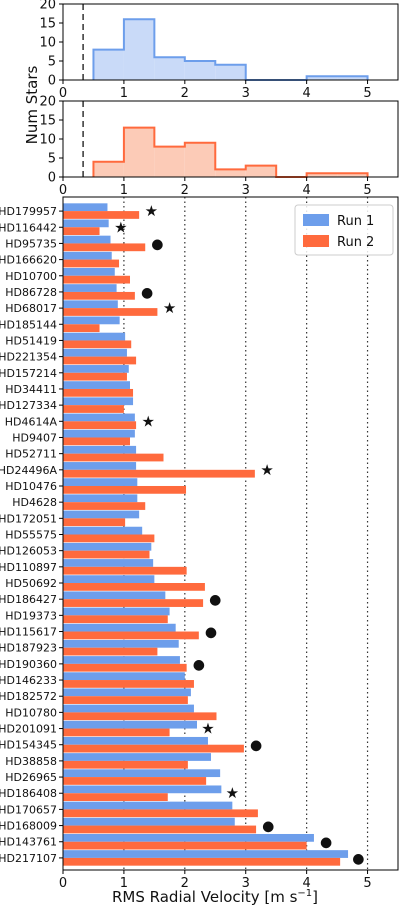 Image resolution: width=400 pixels, height=908 pixels. I want to click on histogram-run2-panel: 0 1 2 3 4 5 0 5 10 15 20, so click(219, 146).